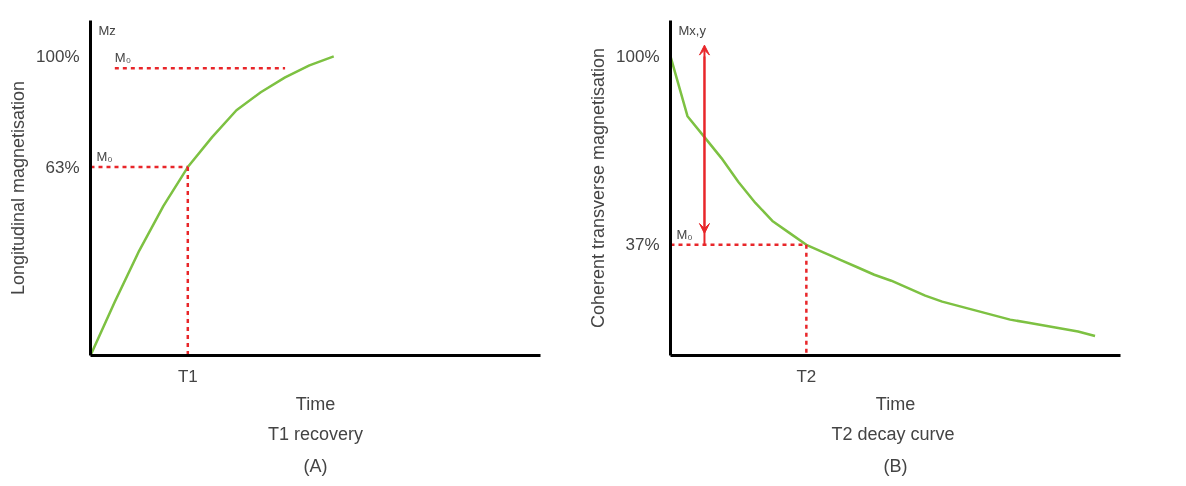  Describe the element at coordinates (104, 157) in the screenshot. I see `text: M₀` at that location.